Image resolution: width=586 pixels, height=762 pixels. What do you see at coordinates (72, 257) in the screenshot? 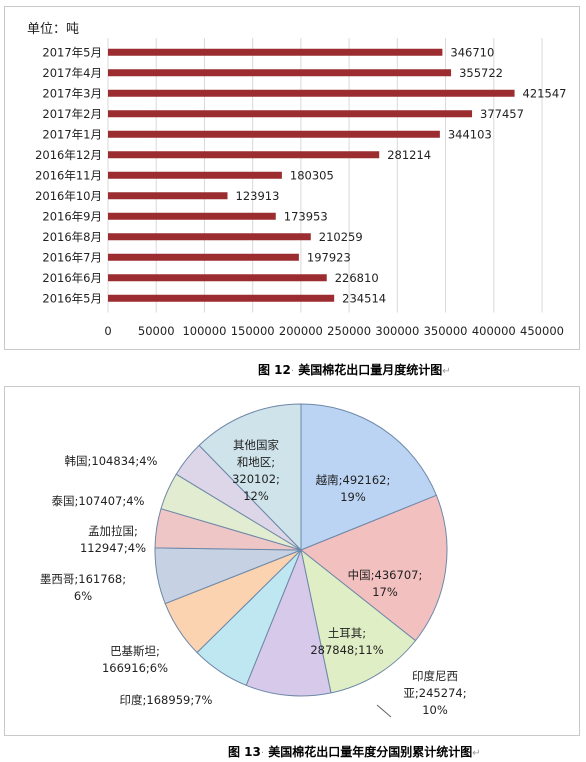
I see `category-label: 2016年7月` at bounding box center [72, 257].